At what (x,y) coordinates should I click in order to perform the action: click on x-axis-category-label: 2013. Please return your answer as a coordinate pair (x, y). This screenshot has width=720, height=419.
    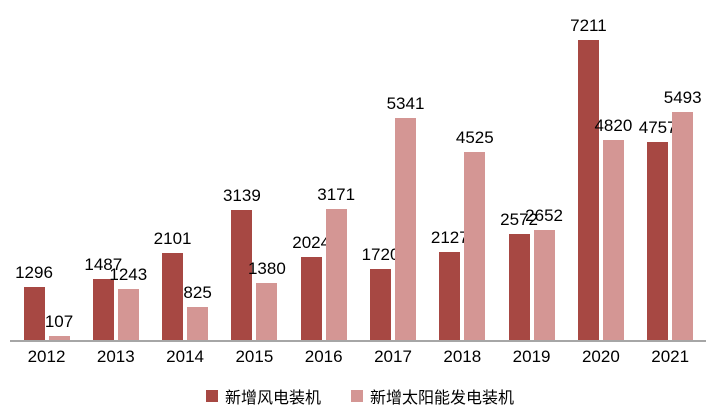
    Looking at the image, I should click on (115, 356).